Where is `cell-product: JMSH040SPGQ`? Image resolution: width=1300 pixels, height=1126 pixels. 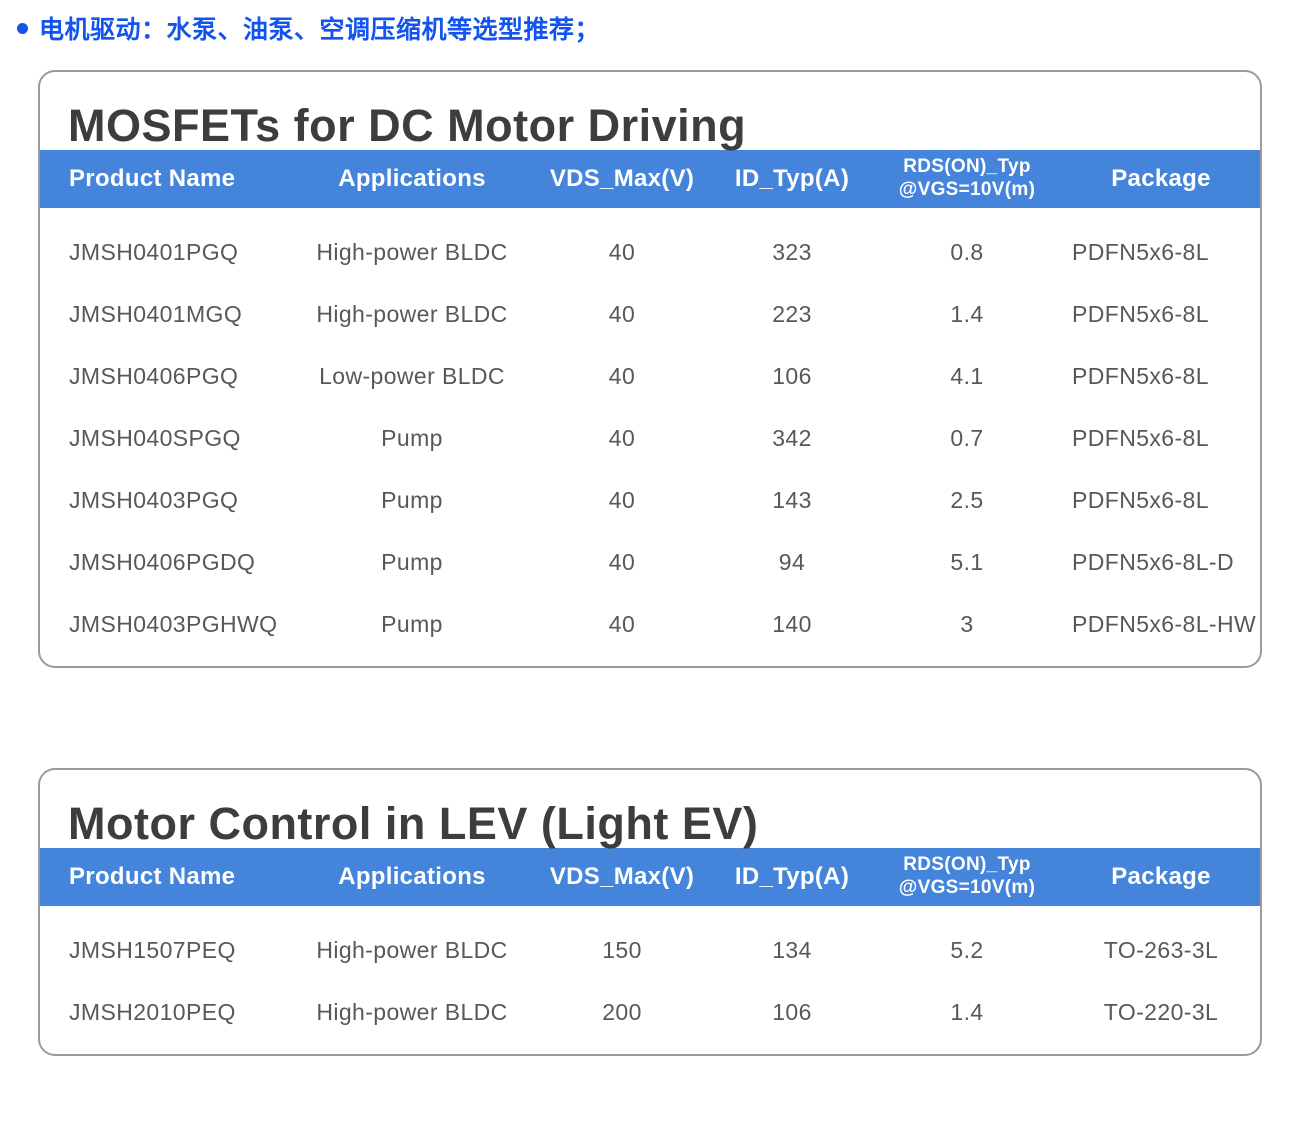
cell-product: JMSH040SPGQ is located at coordinates (155, 437).